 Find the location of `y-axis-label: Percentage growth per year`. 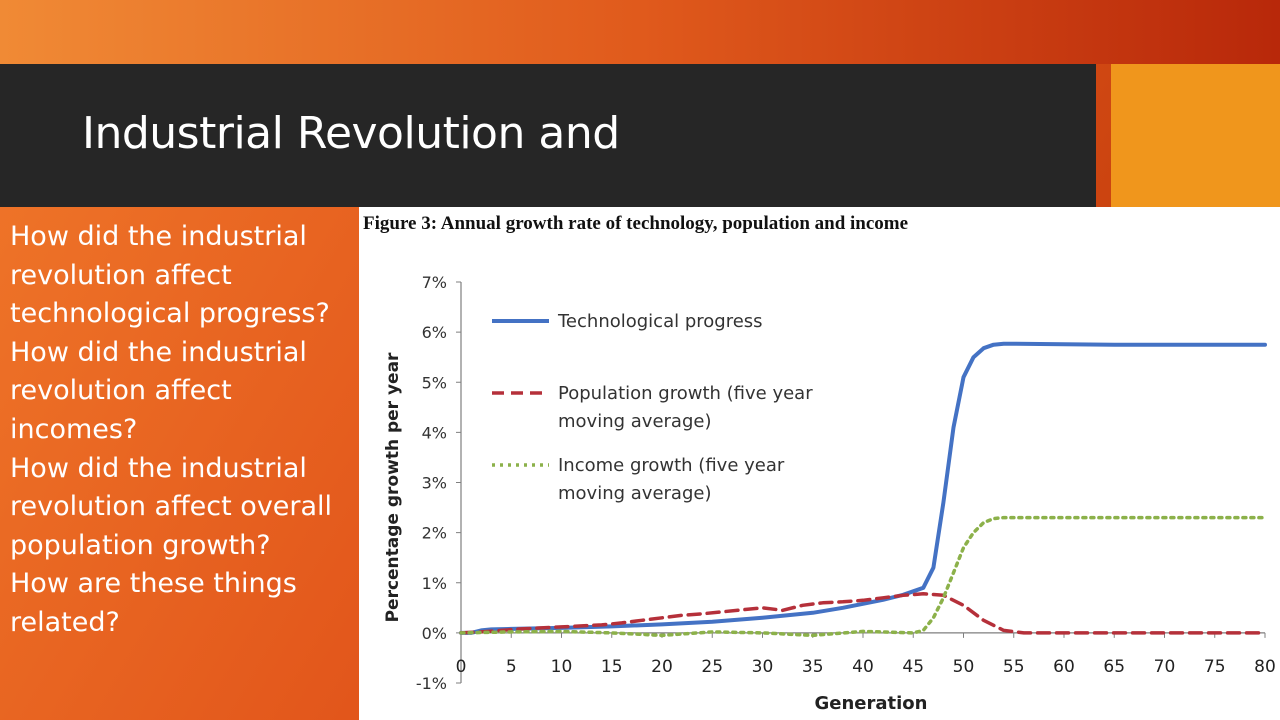

y-axis-label: Percentage growth per year is located at coordinates (393, 487).